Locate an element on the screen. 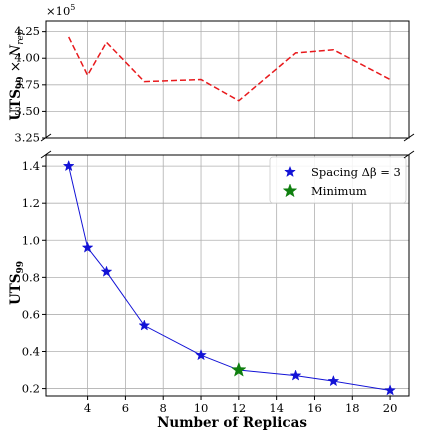 This screenshot has height=437, width=425. legend-star-blue is located at coordinates (290, 171).